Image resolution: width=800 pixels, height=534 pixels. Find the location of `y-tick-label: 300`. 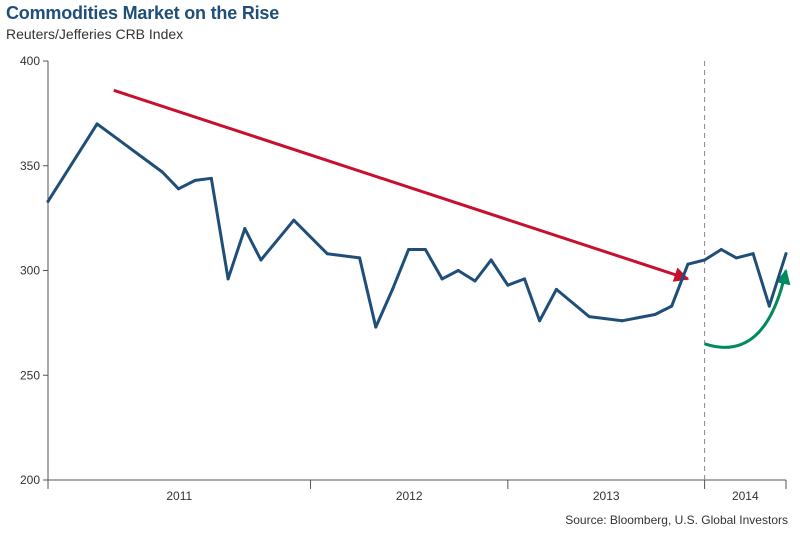

y-tick-label: 300 is located at coordinates (30, 271).